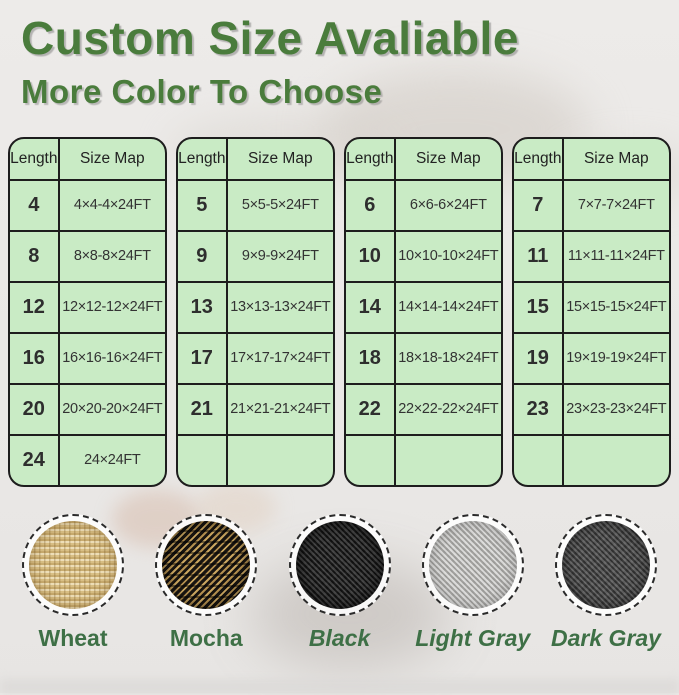 The height and width of the screenshot is (695, 679). What do you see at coordinates (616, 256) in the screenshot?
I see `size-map-cell: 11×11-11×24FT` at bounding box center [616, 256].